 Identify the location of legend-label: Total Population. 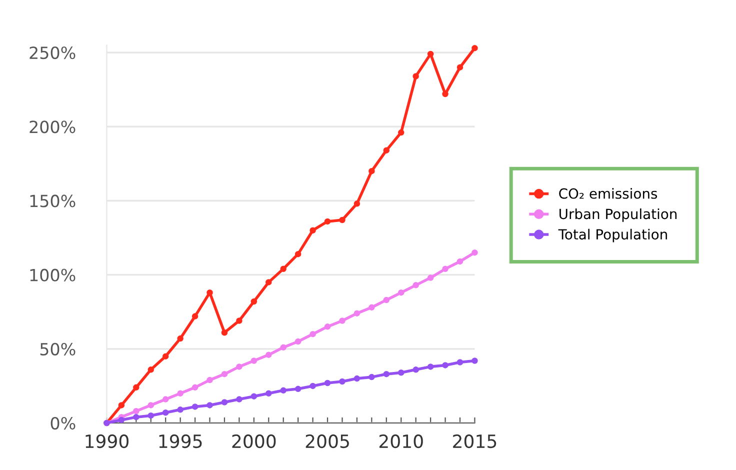
(612, 235).